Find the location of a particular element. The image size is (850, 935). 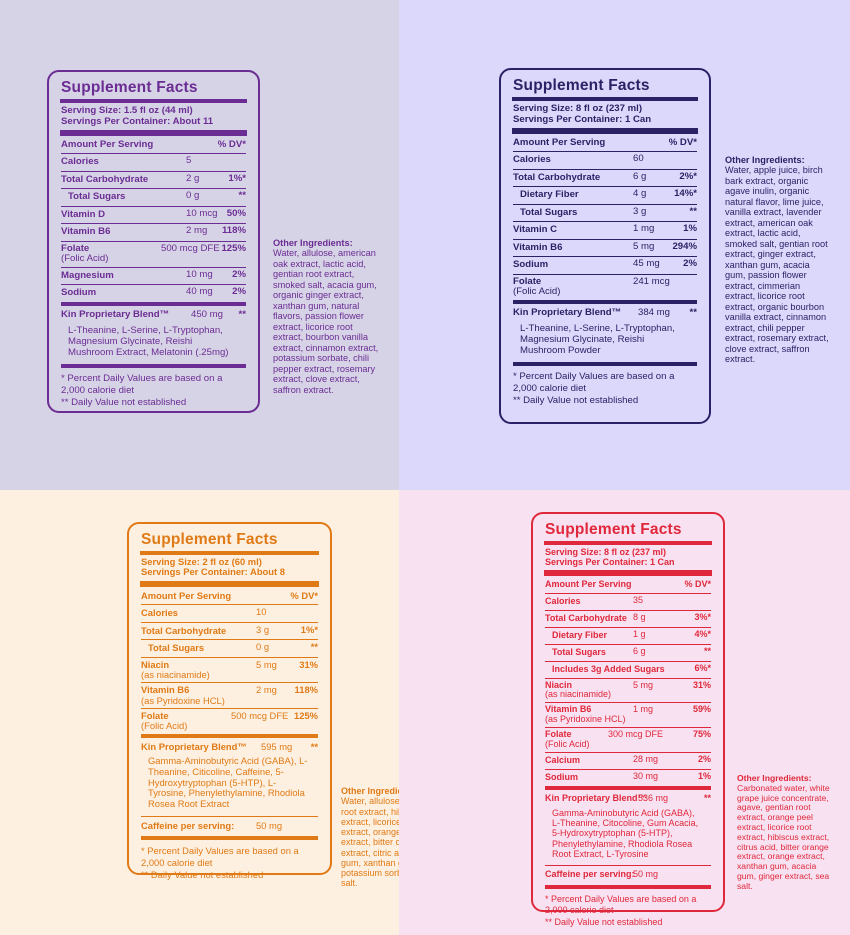

nutrient-amount: 5 mg is located at coordinates (266, 664).